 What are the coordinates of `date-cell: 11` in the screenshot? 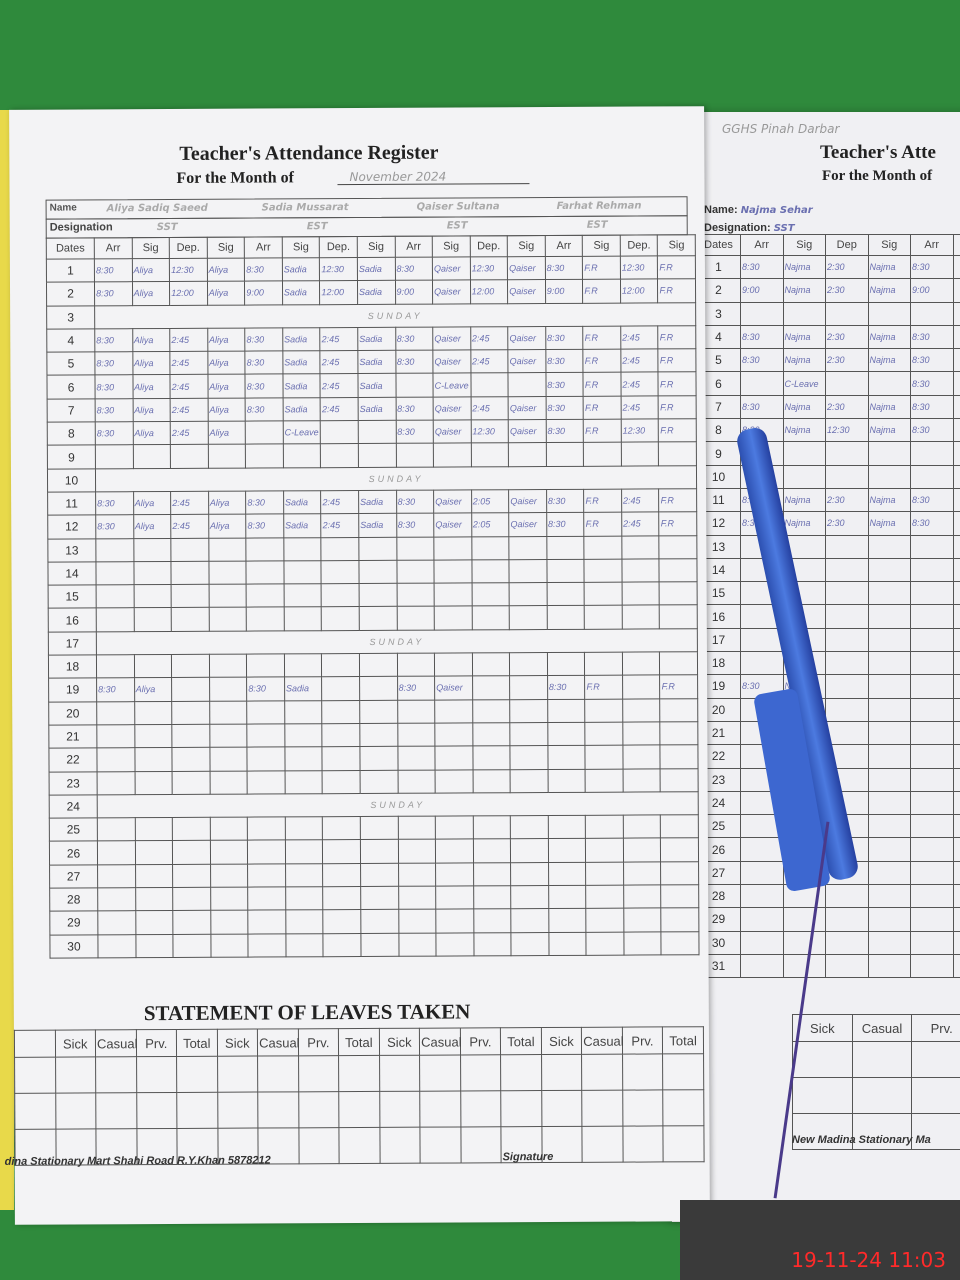 It's located at (71, 503).